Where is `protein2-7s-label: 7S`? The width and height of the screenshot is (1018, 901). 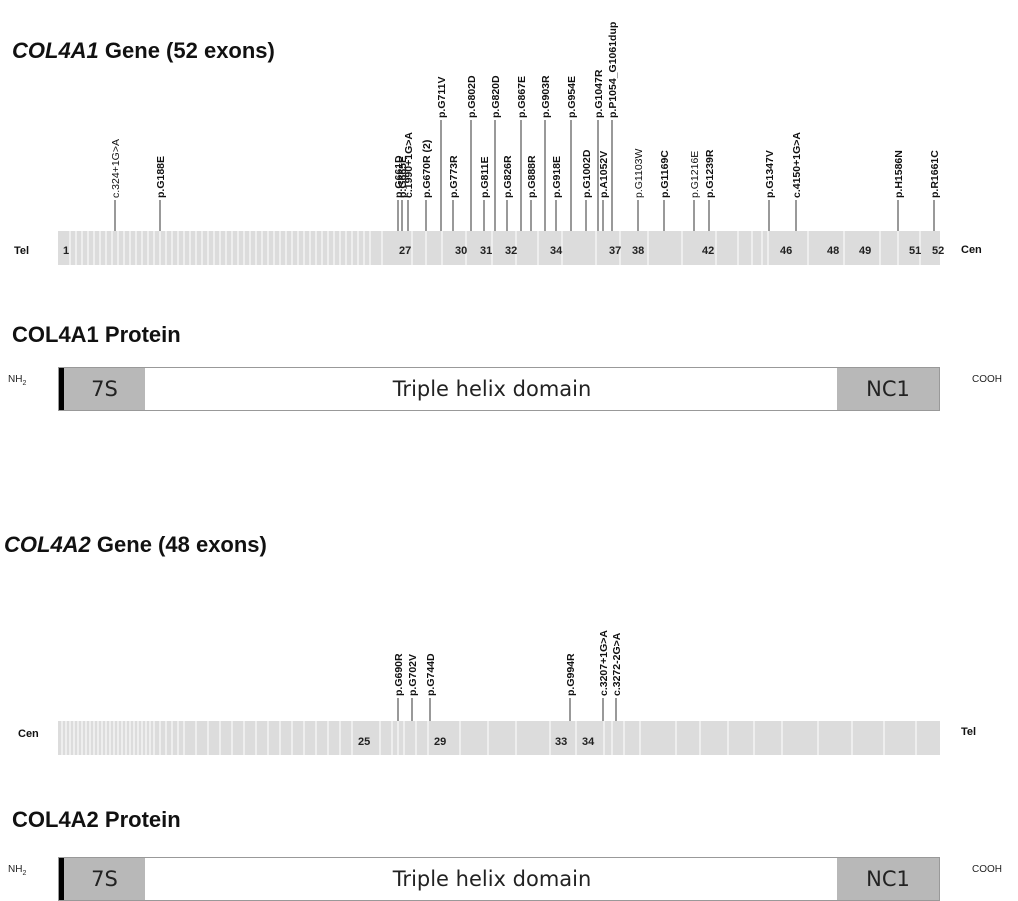 protein2-7s-label: 7S is located at coordinates (104, 879).